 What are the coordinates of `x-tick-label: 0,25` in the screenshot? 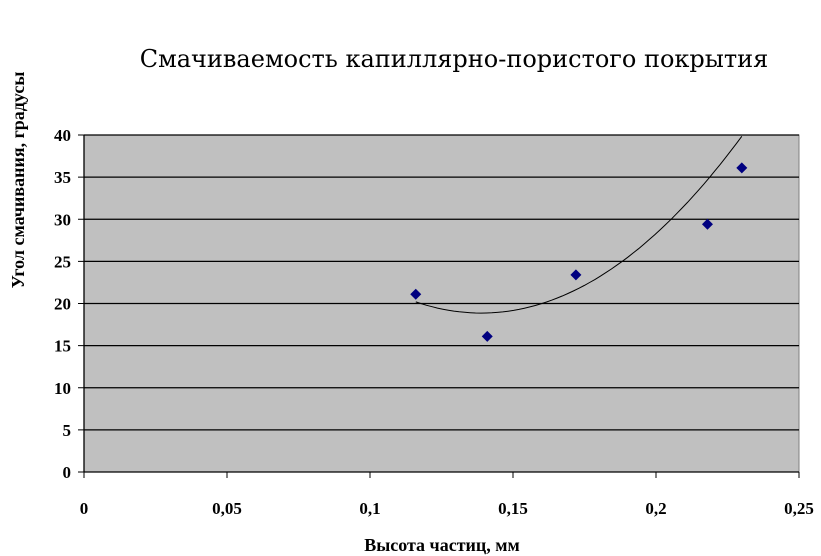 It's located at (799, 508).